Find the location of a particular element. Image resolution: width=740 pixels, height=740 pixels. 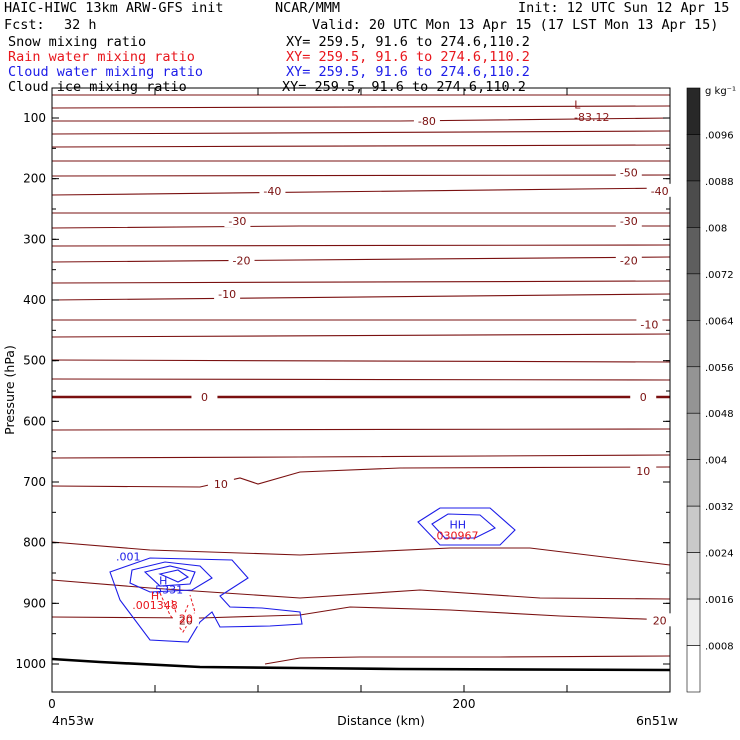

extrema-label: HH is located at coordinates (458, 524).